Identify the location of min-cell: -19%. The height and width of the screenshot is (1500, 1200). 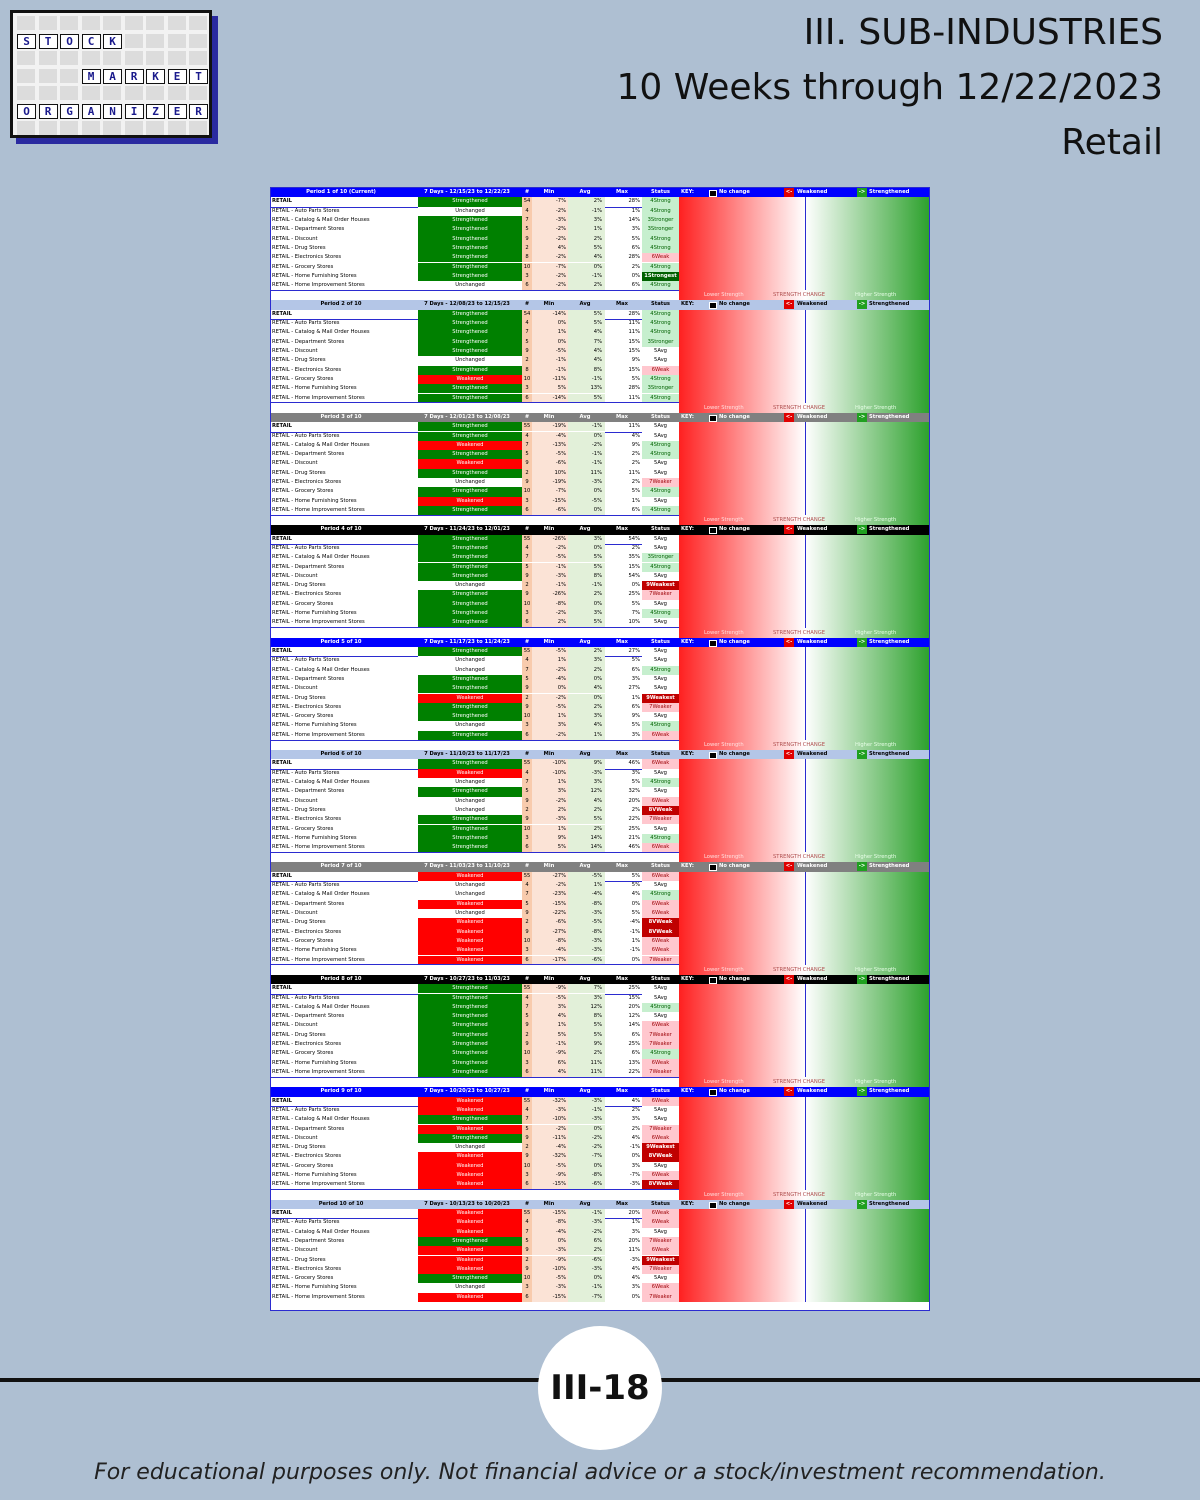
(550, 483).